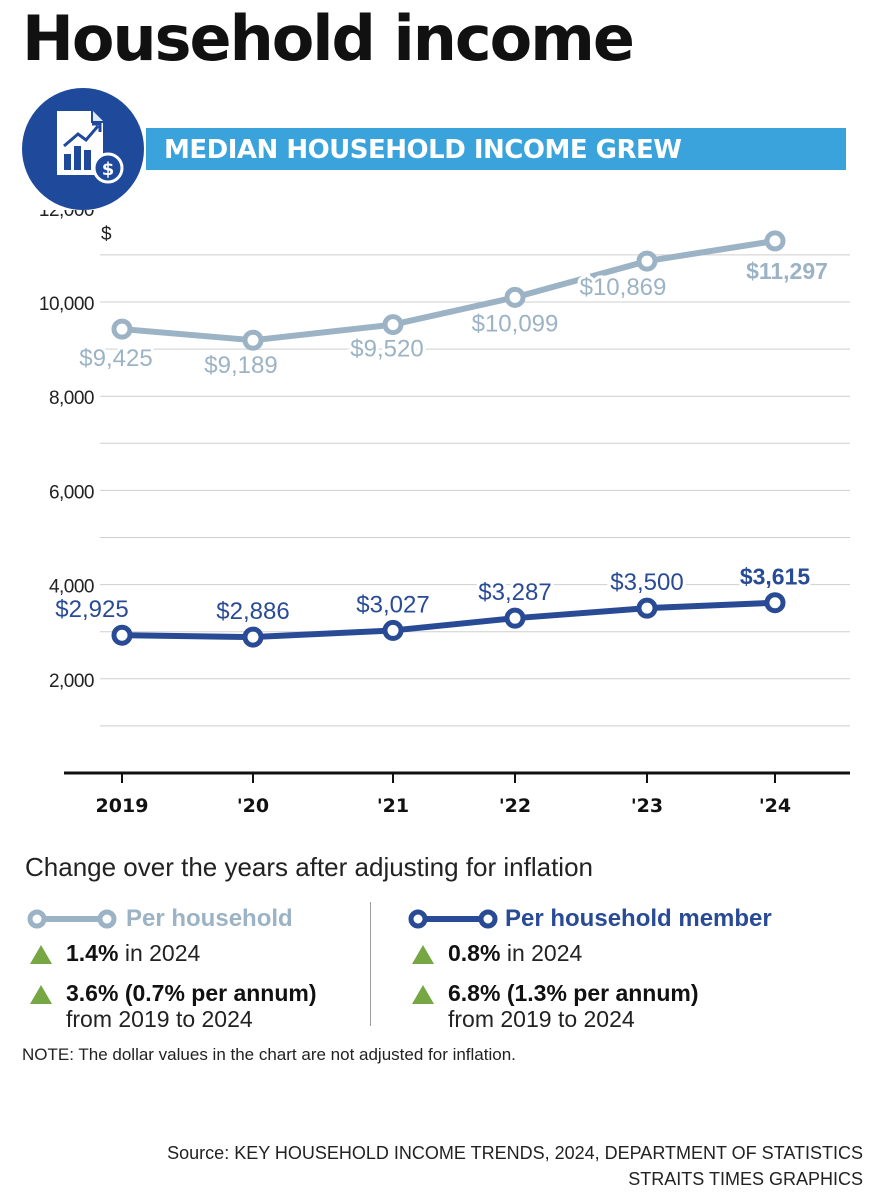 The width and height of the screenshot is (871, 1200). What do you see at coordinates (448, 290) in the screenshot?
I see `series-line-household` at bounding box center [448, 290].